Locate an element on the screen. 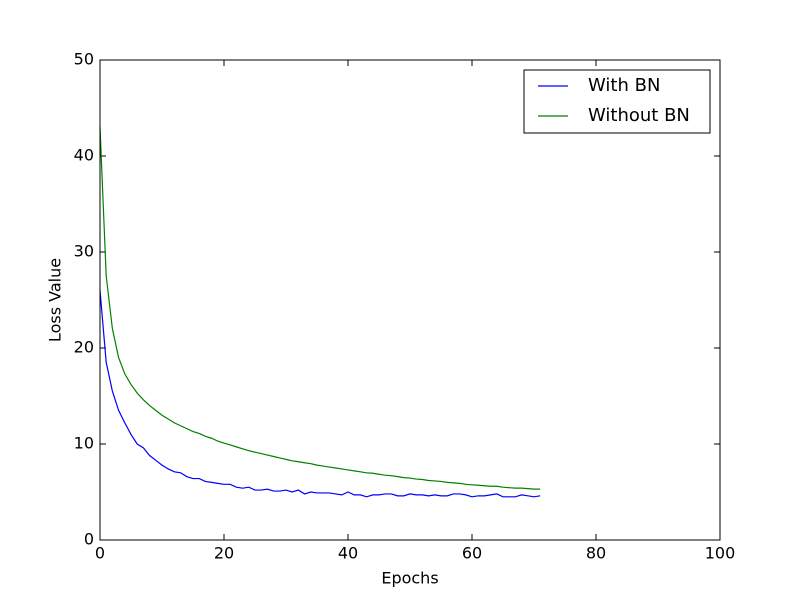 This screenshot has height=600, width=800. y-tick-label: 30 is located at coordinates (84, 251).